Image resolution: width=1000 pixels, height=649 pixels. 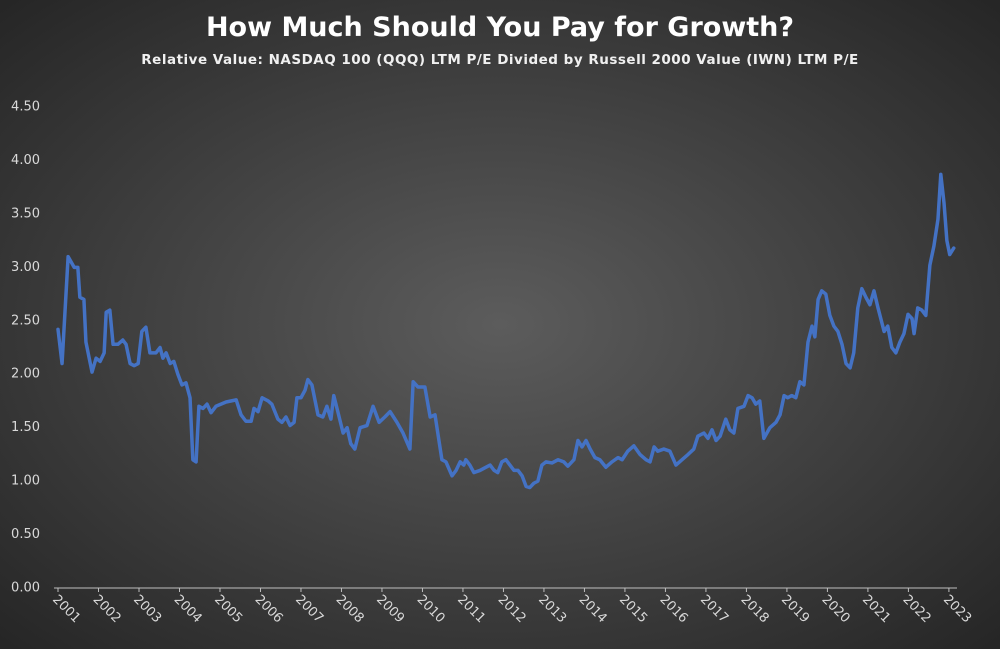 What do you see at coordinates (500, 27) in the screenshot?
I see `chart-title: How Much Should You Pay for Growth?` at bounding box center [500, 27].